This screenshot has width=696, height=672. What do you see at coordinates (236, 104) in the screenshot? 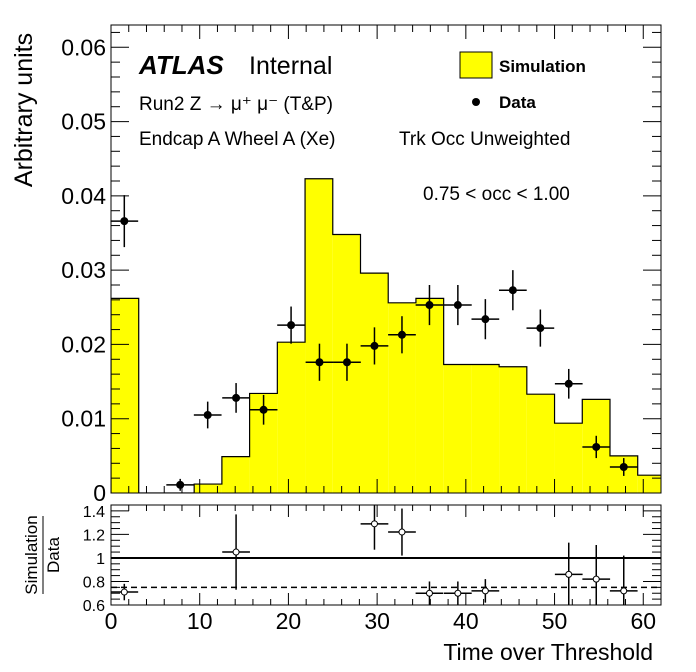
I see `process-label: Run2 Z → μ⁺ μ⁻ (T&P)` at bounding box center [236, 104].